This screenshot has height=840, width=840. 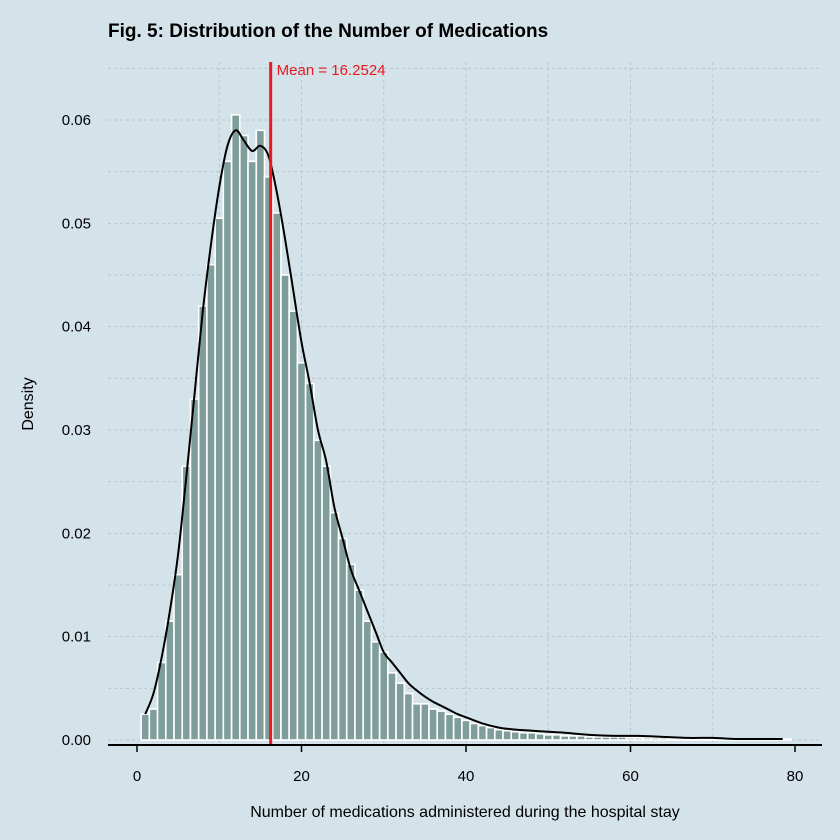 I want to click on x-tick-label: 80, so click(x=795, y=776).